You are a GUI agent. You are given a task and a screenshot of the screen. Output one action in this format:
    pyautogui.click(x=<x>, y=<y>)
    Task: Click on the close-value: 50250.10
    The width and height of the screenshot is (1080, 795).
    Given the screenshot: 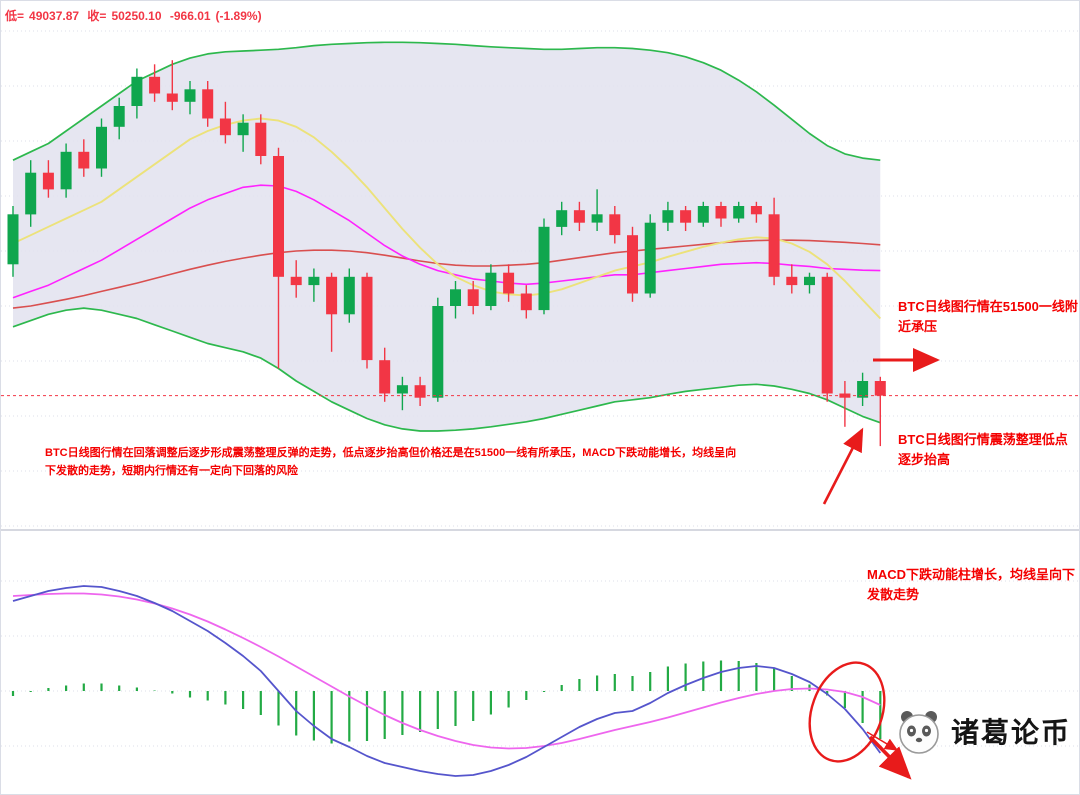 What is the action you would take?
    pyautogui.click(x=136, y=16)
    